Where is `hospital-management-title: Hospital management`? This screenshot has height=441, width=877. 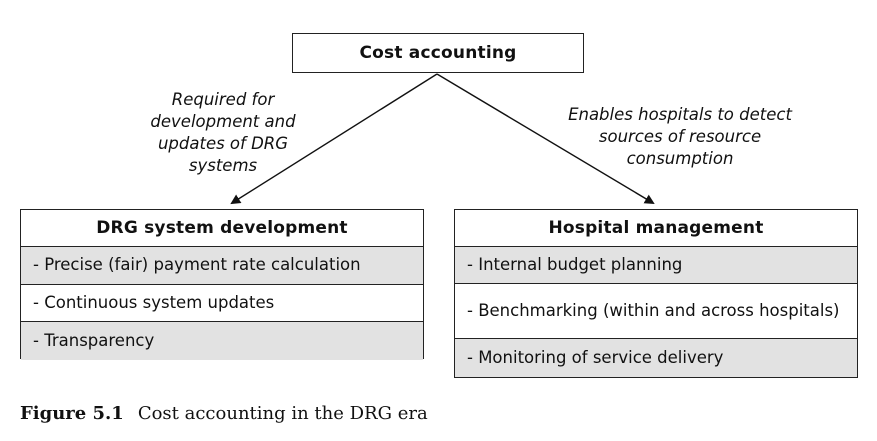
hospital-management-title: Hospital management is located at coordinates (656, 228).